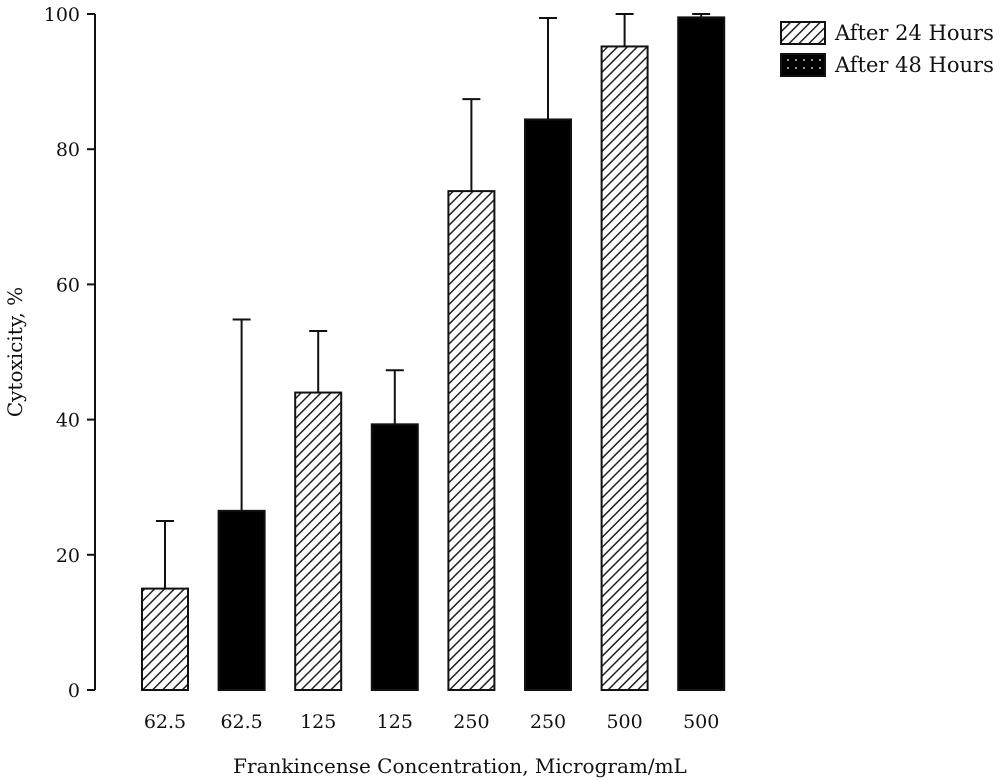 Image resolution: width=1000 pixels, height=780 pixels. I want to click on y-tick-label: 60, so click(68, 285).